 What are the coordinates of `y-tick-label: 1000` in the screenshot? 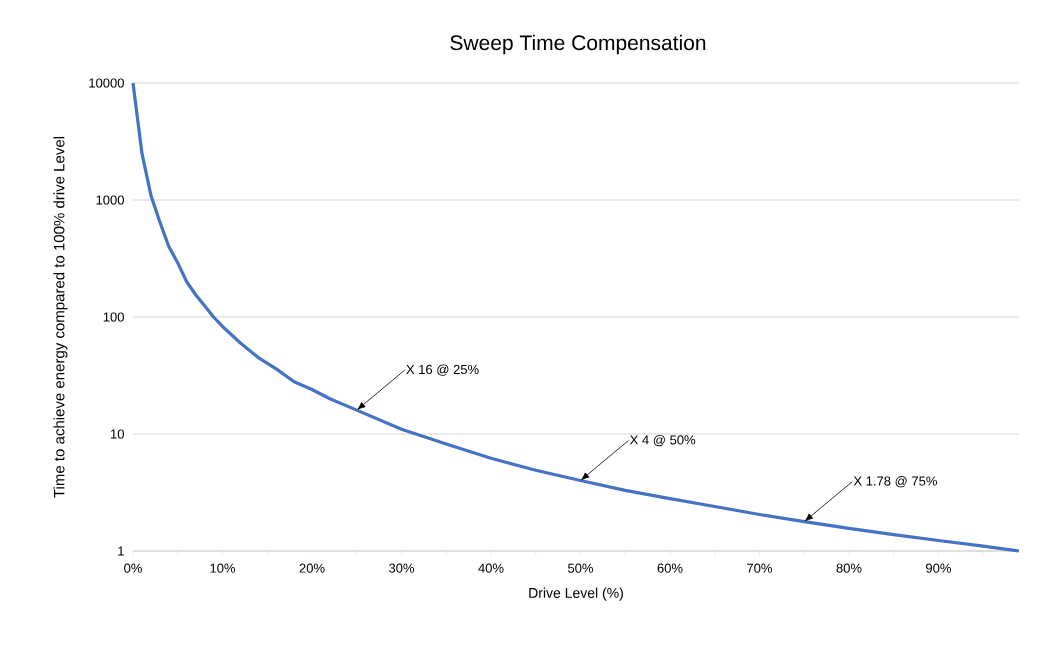 It's located at (110, 200).